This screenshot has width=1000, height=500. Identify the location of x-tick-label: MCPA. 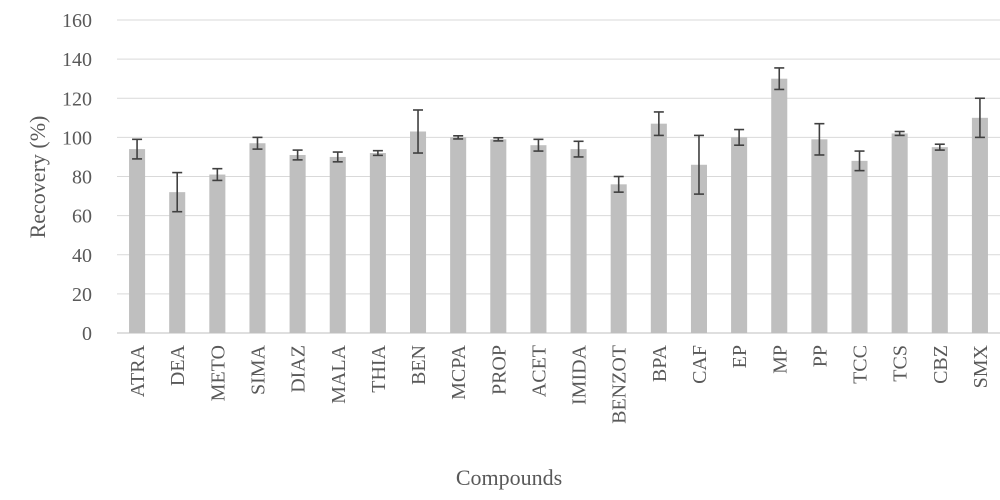
(459, 371).